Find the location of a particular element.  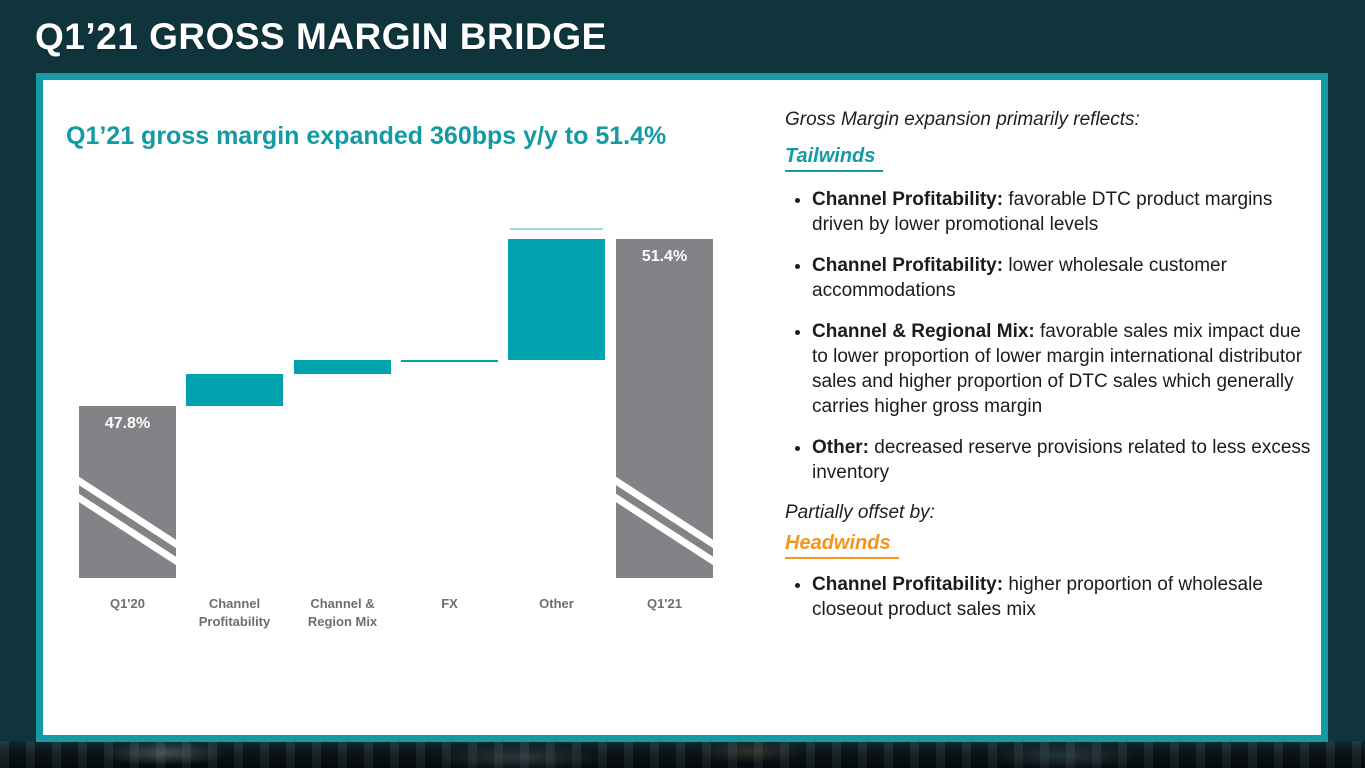

bullet-lead: Channel & Regional Mix: is located at coordinates (923, 331).